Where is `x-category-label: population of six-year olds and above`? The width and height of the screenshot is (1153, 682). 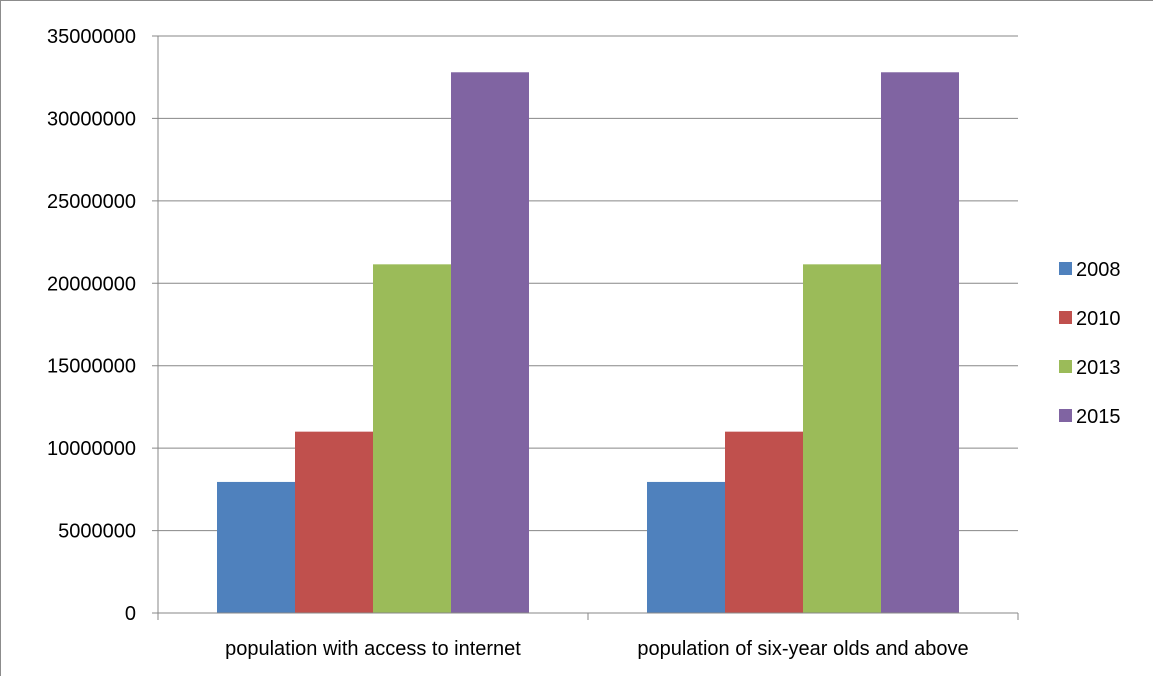 x-category-label: population of six-year olds and above is located at coordinates (802, 649).